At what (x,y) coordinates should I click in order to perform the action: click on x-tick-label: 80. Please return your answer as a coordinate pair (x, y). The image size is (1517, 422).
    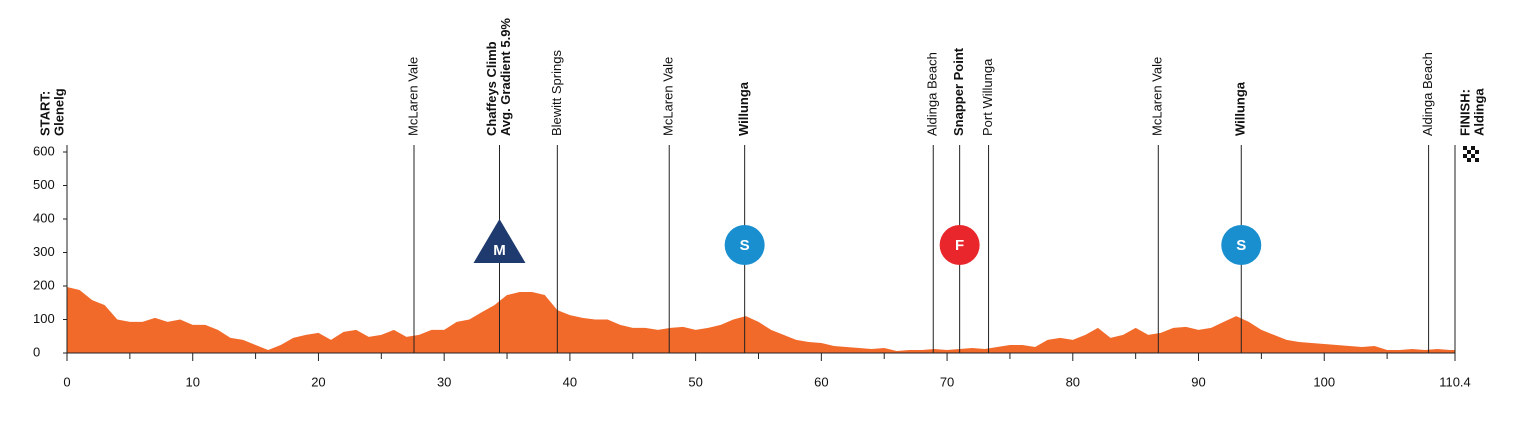
    Looking at the image, I should click on (1073, 381).